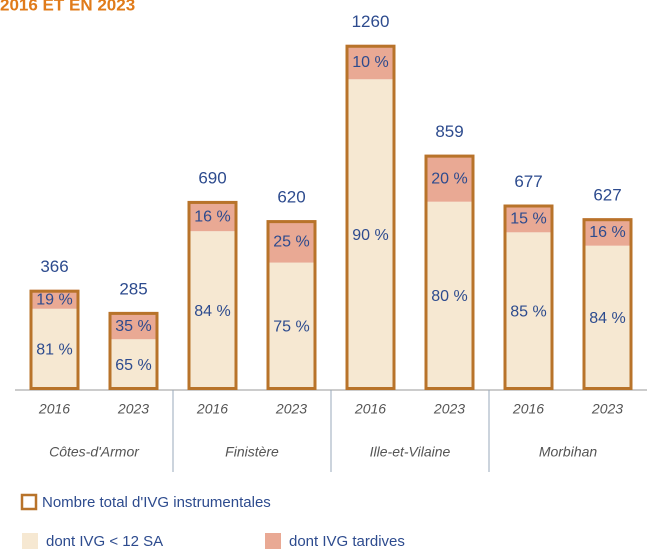 The height and width of the screenshot is (549, 647). I want to click on segment-label: 20 %, so click(449, 178).